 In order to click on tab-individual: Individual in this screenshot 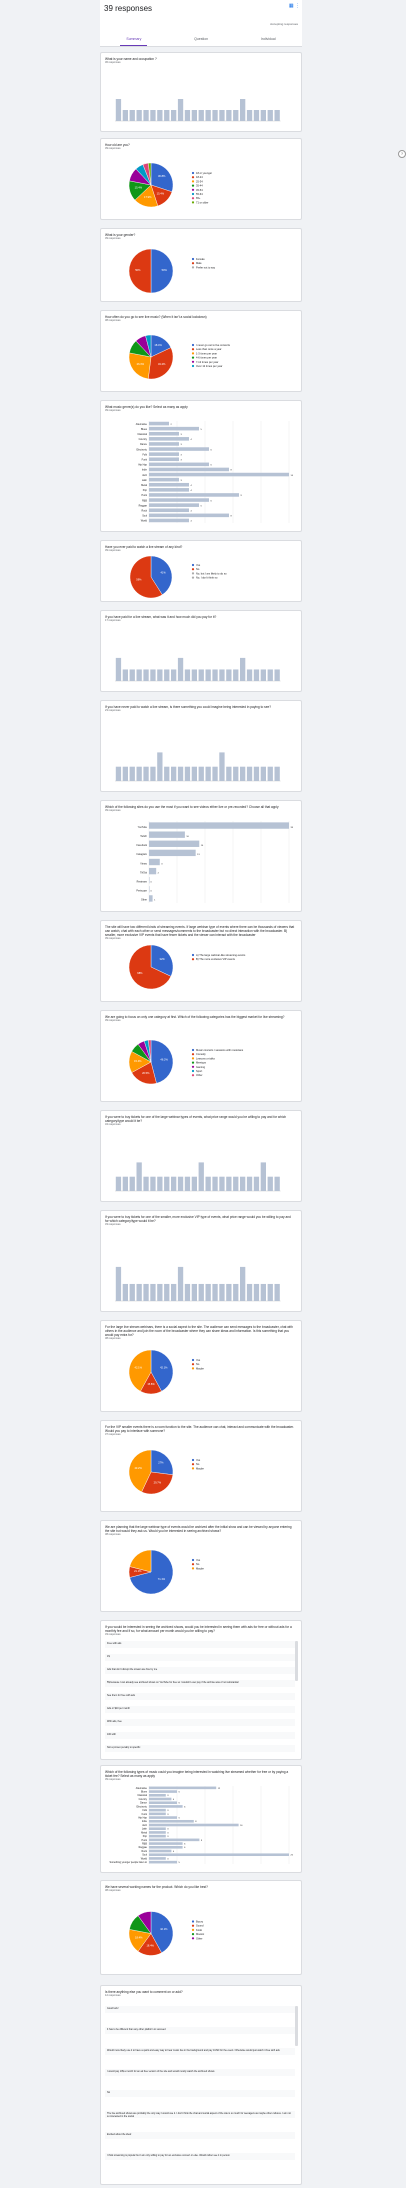, I will do `click(268, 39)`.